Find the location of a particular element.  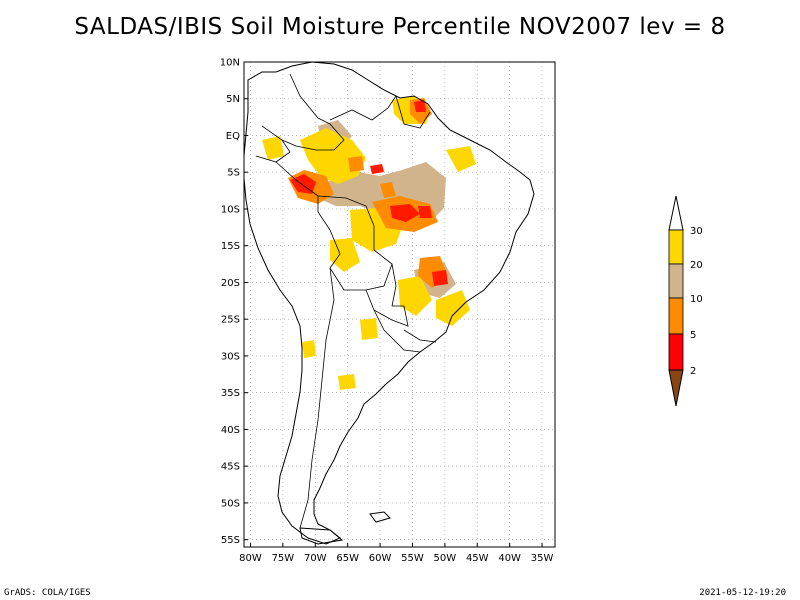

legend-label-2: 2 is located at coordinates (693, 371).